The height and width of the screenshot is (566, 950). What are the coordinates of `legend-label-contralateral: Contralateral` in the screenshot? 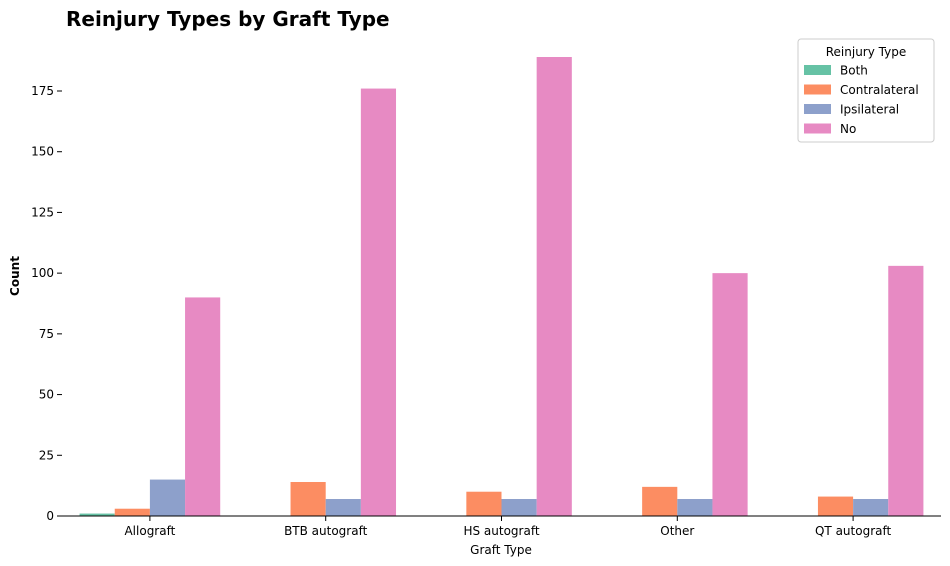 It's located at (879, 90).